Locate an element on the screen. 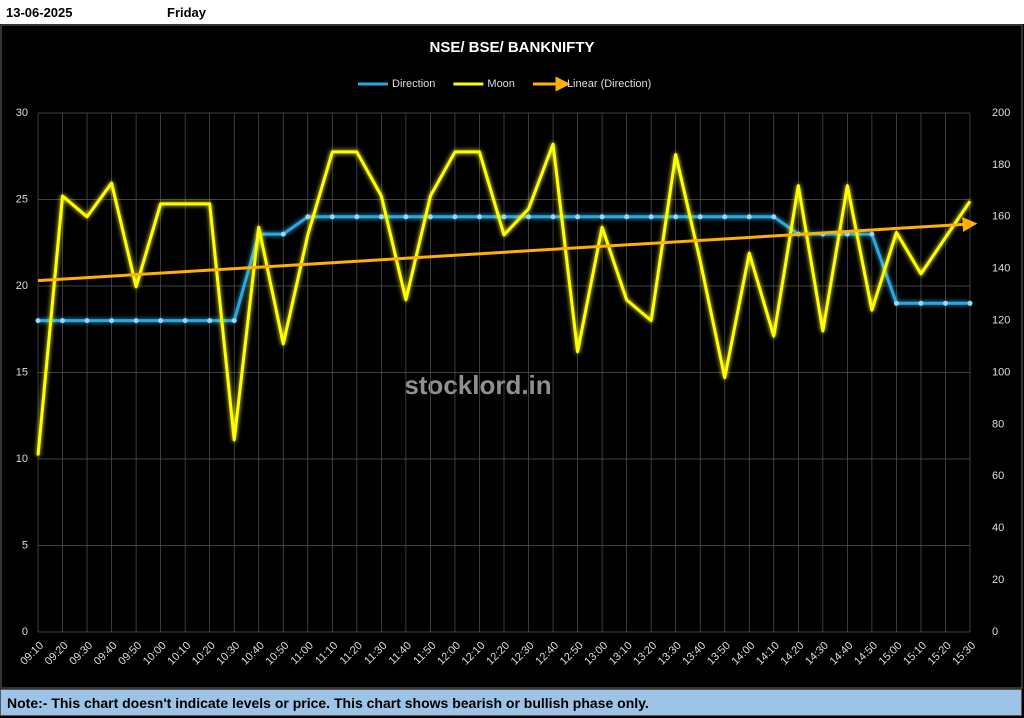 The image size is (1024, 718). y2-tick-label: 60 is located at coordinates (998, 476).